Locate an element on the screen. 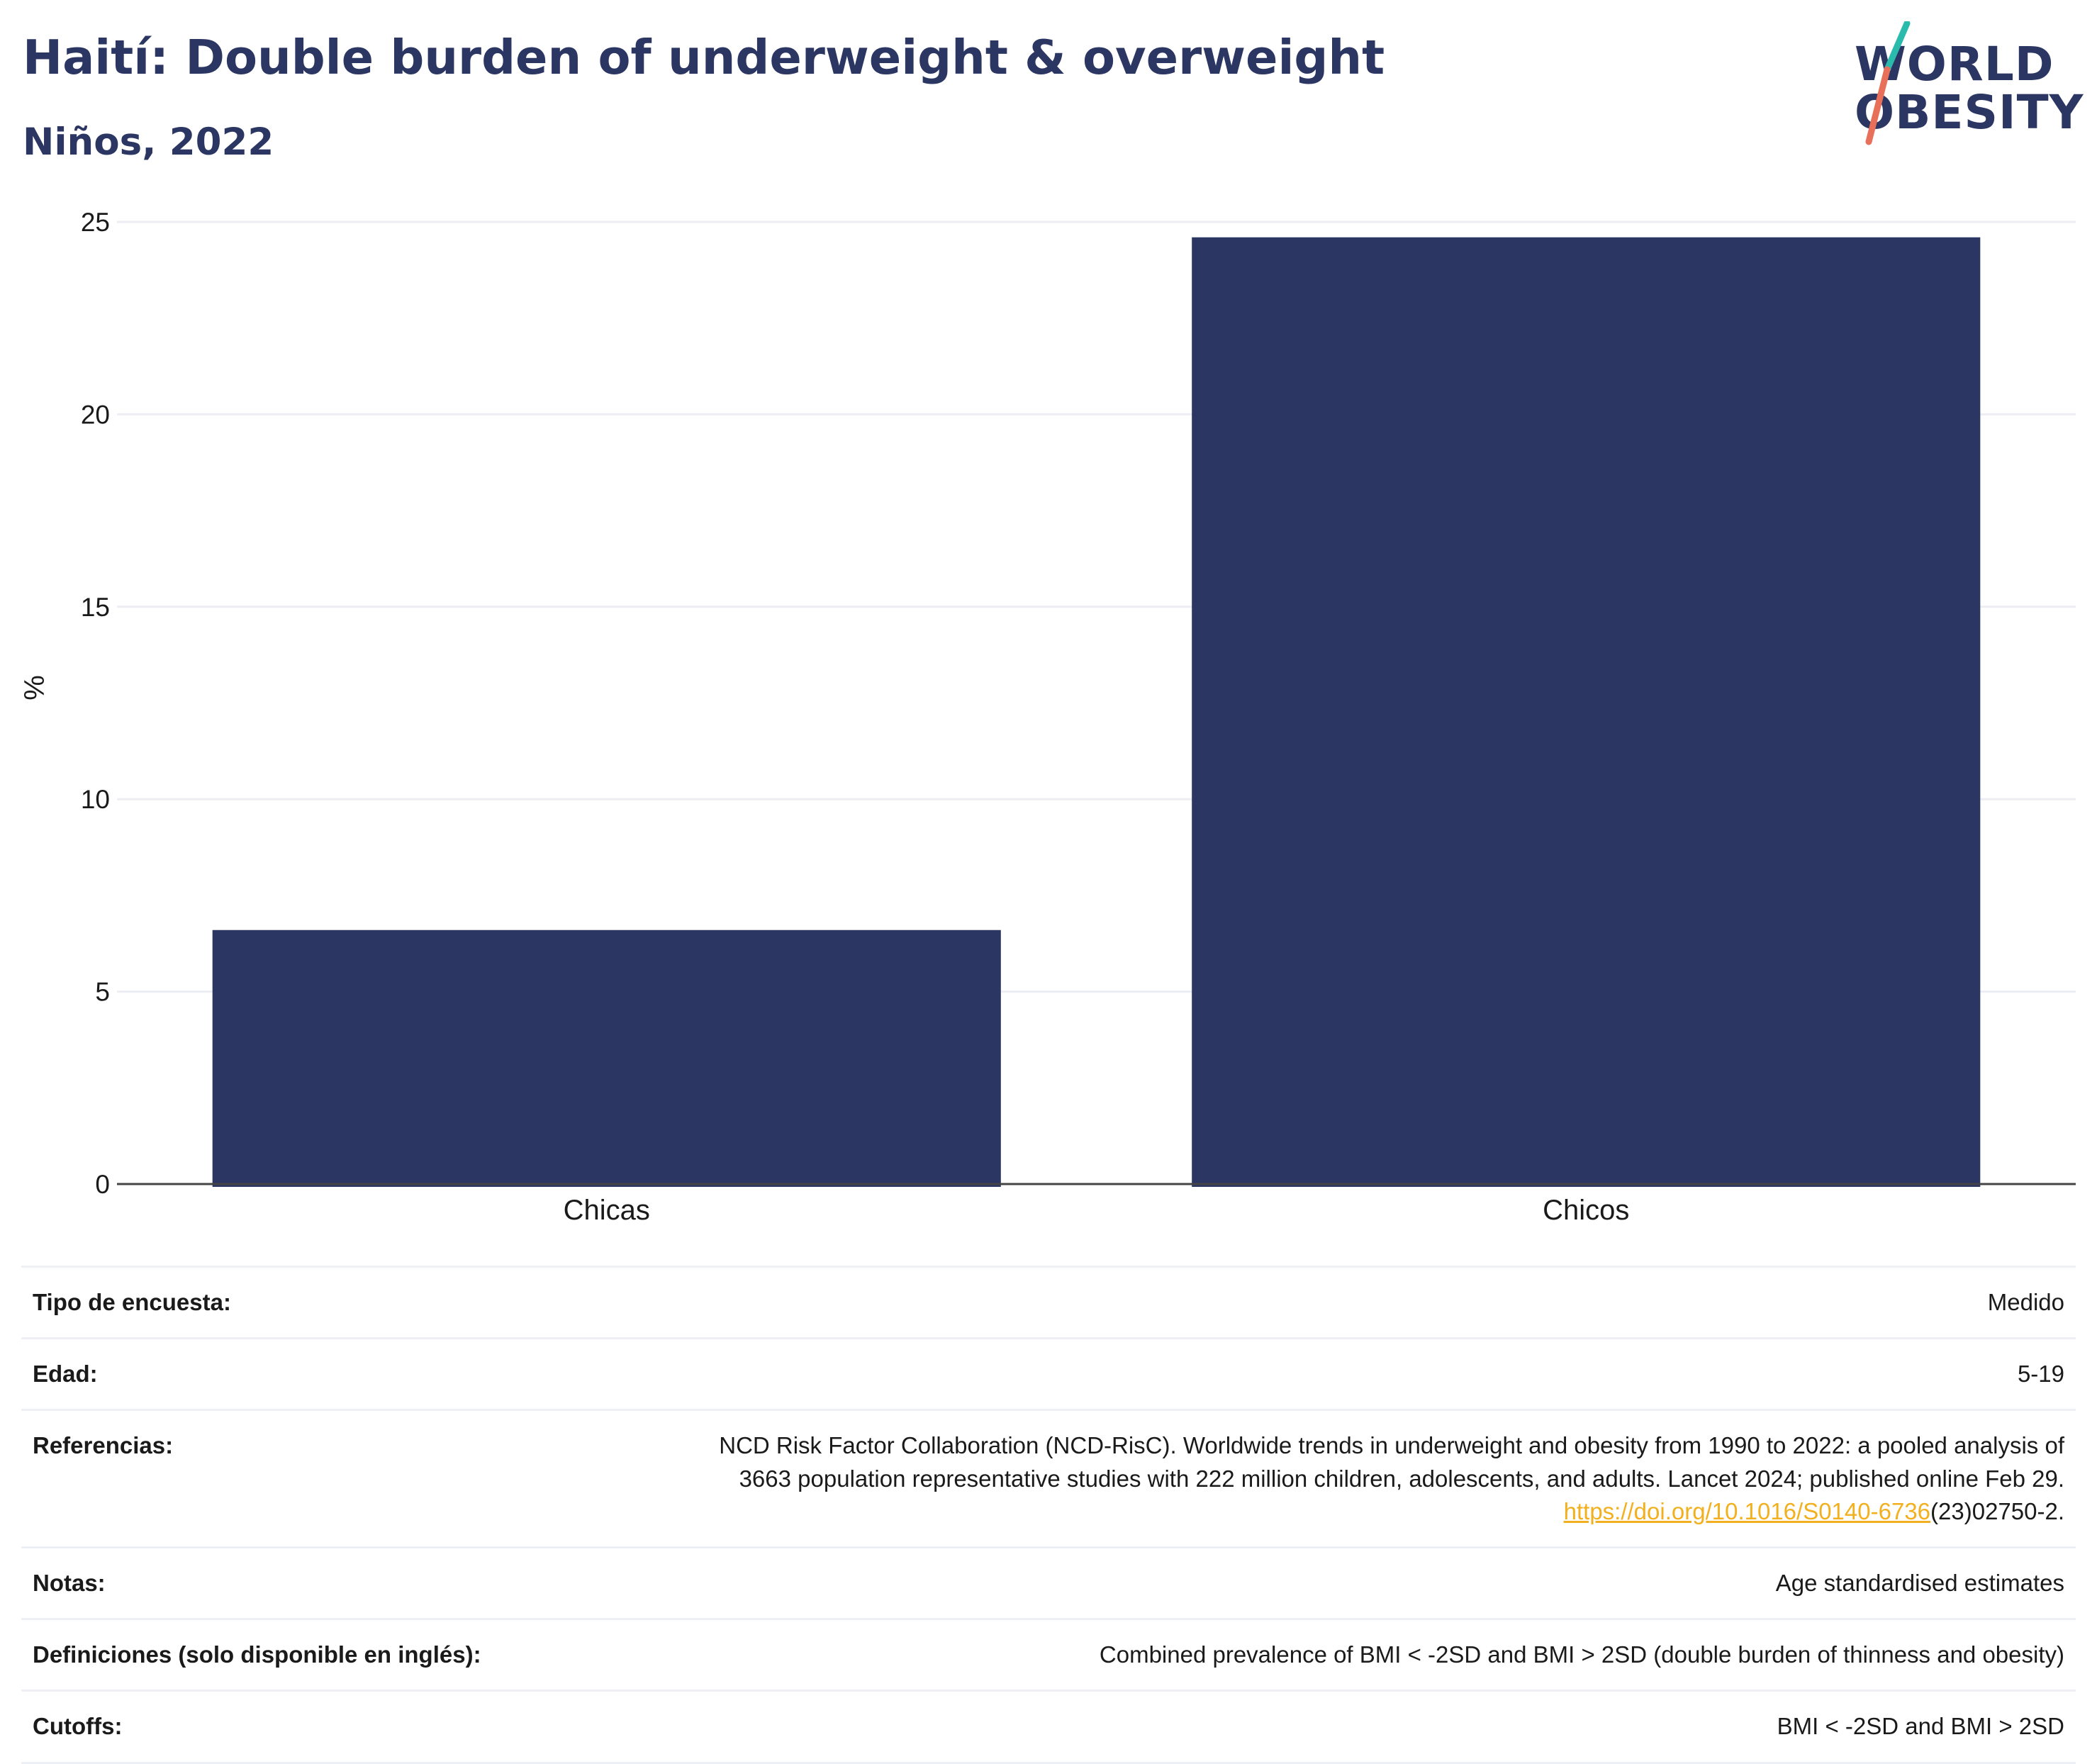  logo-slash-icon is located at coordinates (1888, 83).